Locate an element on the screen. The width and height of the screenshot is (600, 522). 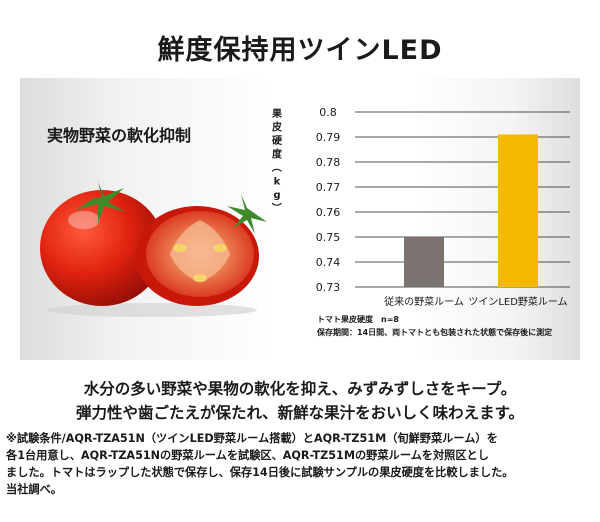
description-line-2: 弾力性や歯ごたえが保たれ、新鮮な果汁をおいしく味わえます。 is located at coordinates (300, 413).